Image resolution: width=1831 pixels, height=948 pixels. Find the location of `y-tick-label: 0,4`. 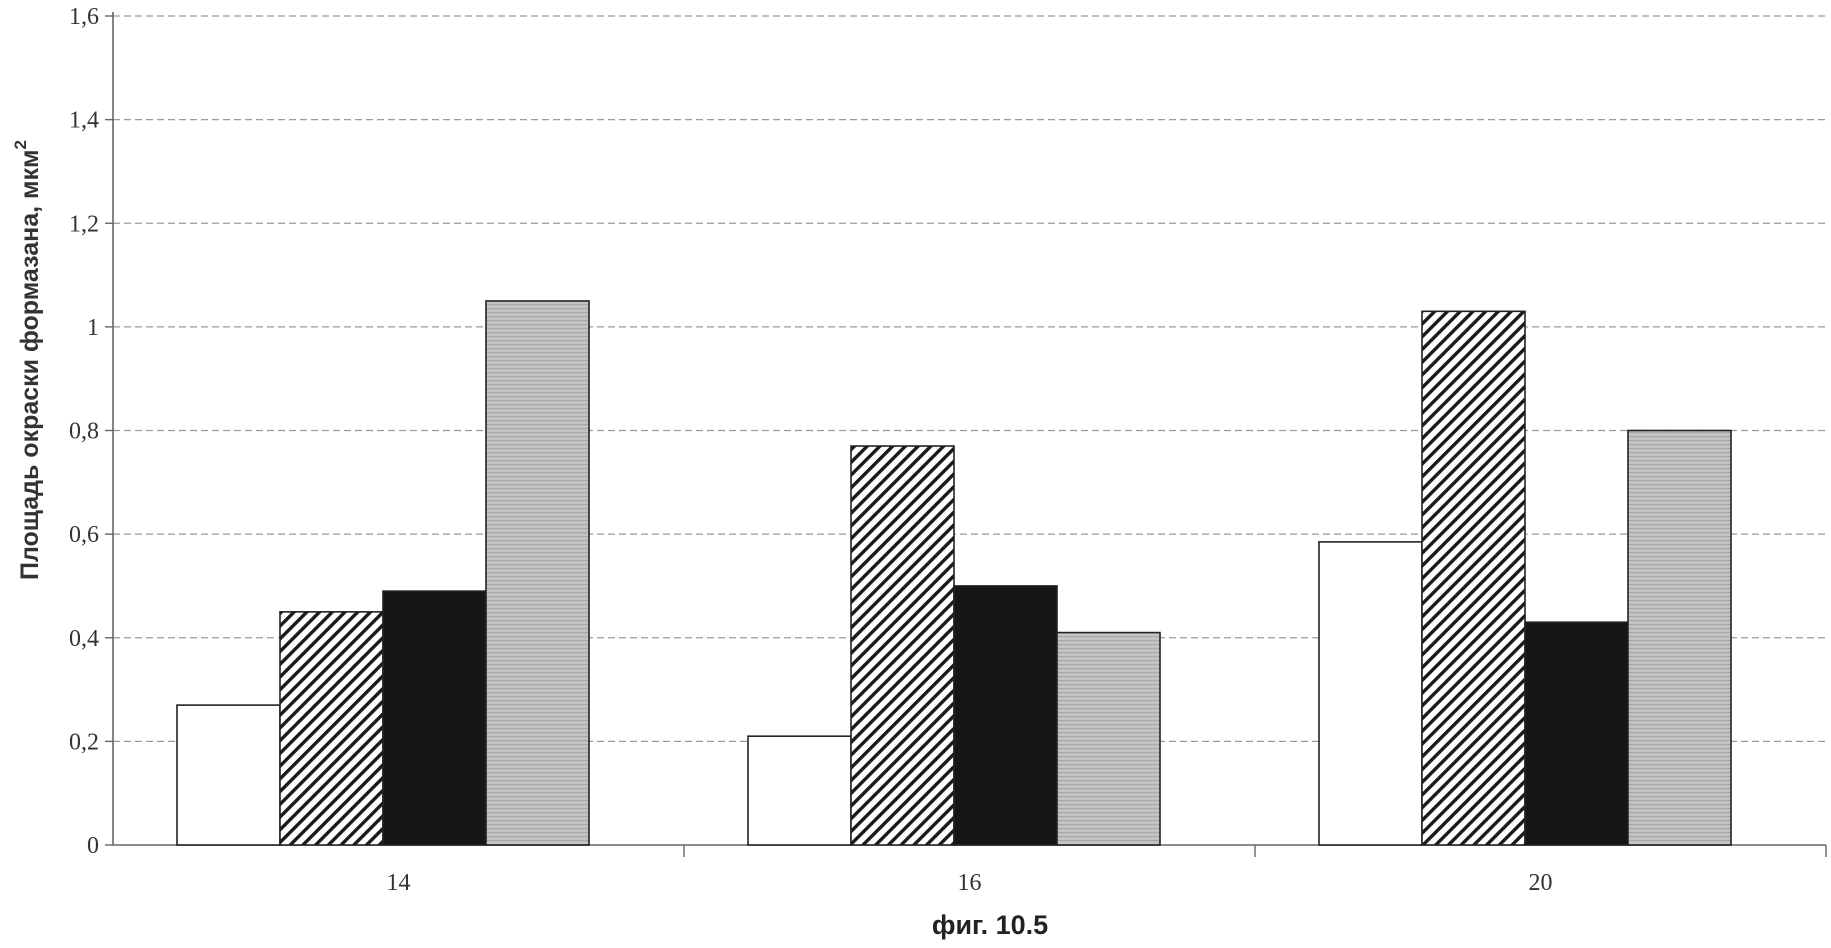

y-tick-label: 0,4 is located at coordinates (84, 639).